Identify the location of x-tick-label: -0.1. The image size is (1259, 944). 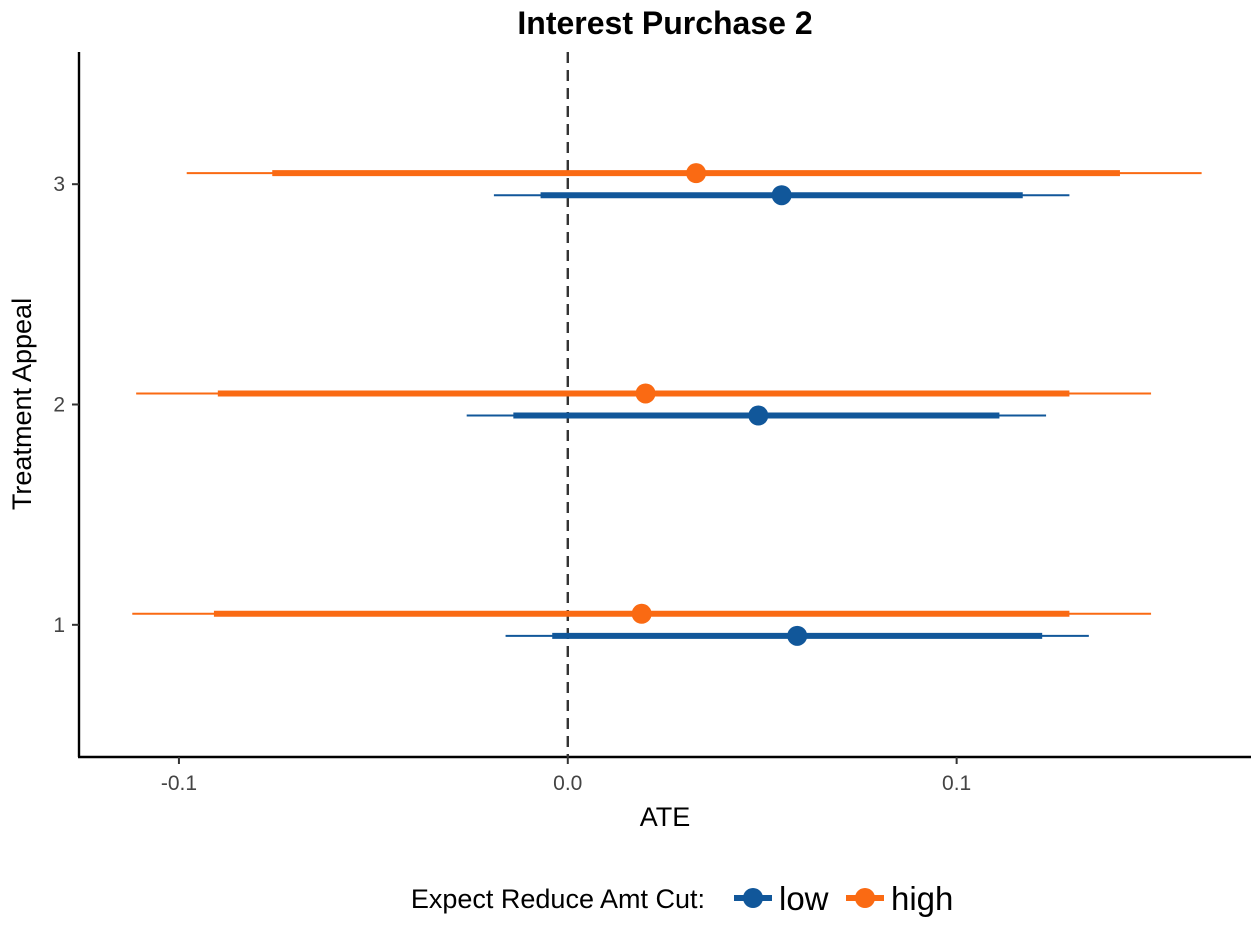
(179, 783).